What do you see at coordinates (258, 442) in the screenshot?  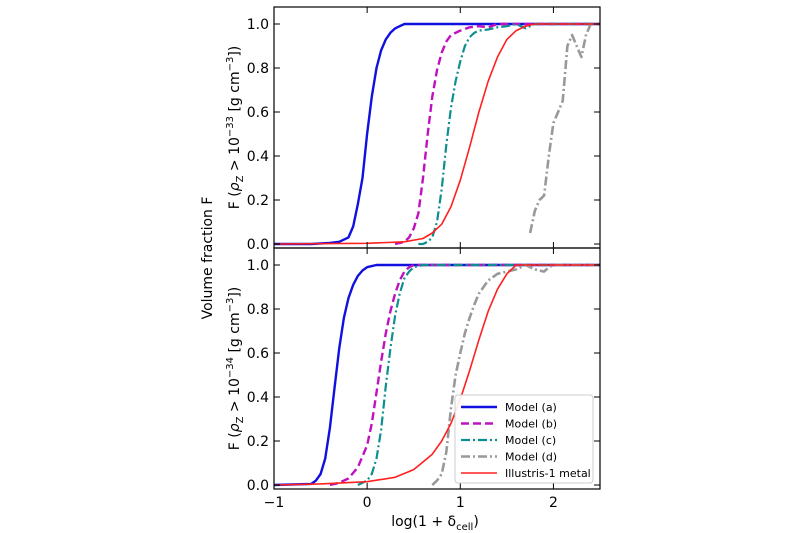 I see `bottom-y-tick-label: 0.2` at bounding box center [258, 442].